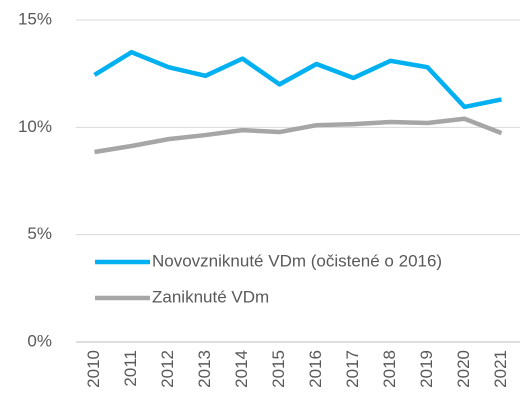  I want to click on x-tick-label: 2018, so click(389, 369).